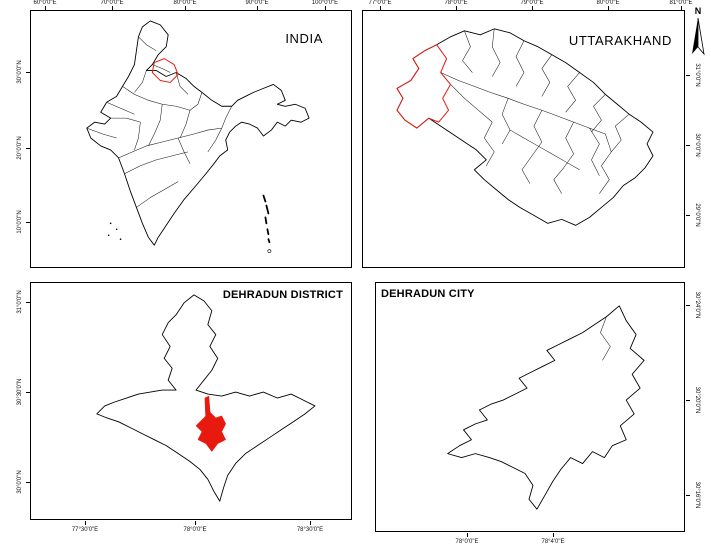  Describe the element at coordinates (698, 36) in the screenshot. I see `north-arrow-icon` at that location.